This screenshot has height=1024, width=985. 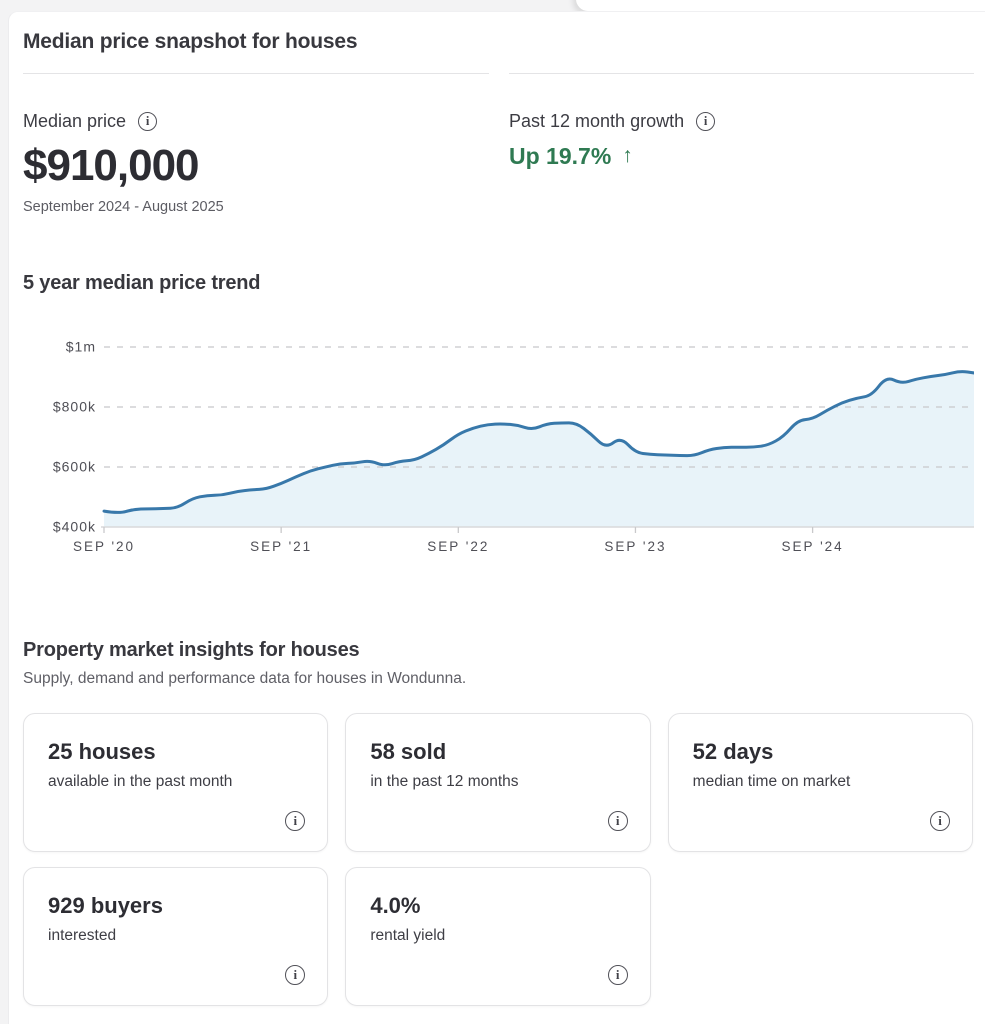 I want to click on card-label: available in the past month, so click(x=140, y=781).